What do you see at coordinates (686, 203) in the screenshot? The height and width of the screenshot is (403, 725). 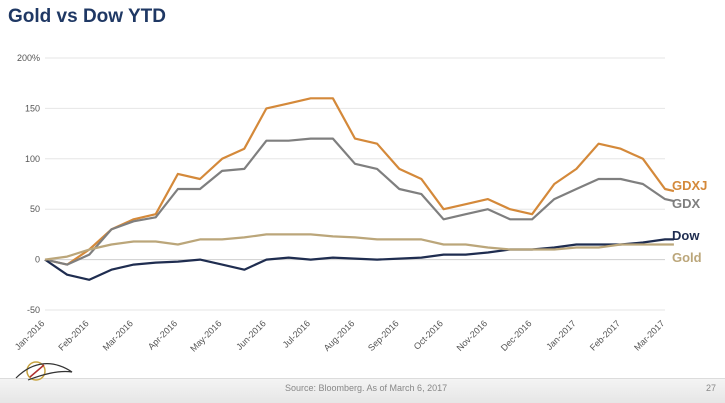 I see `legend-label-gdx: GDX` at bounding box center [686, 203].